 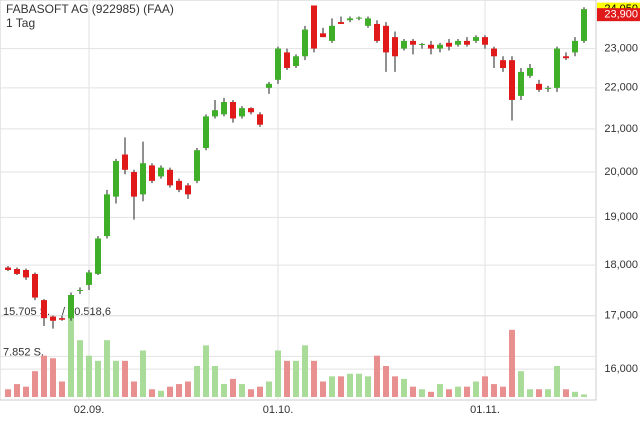 What do you see at coordinates (621, 315) in the screenshot?
I see `y-tick-label: 17,000` at bounding box center [621, 315].